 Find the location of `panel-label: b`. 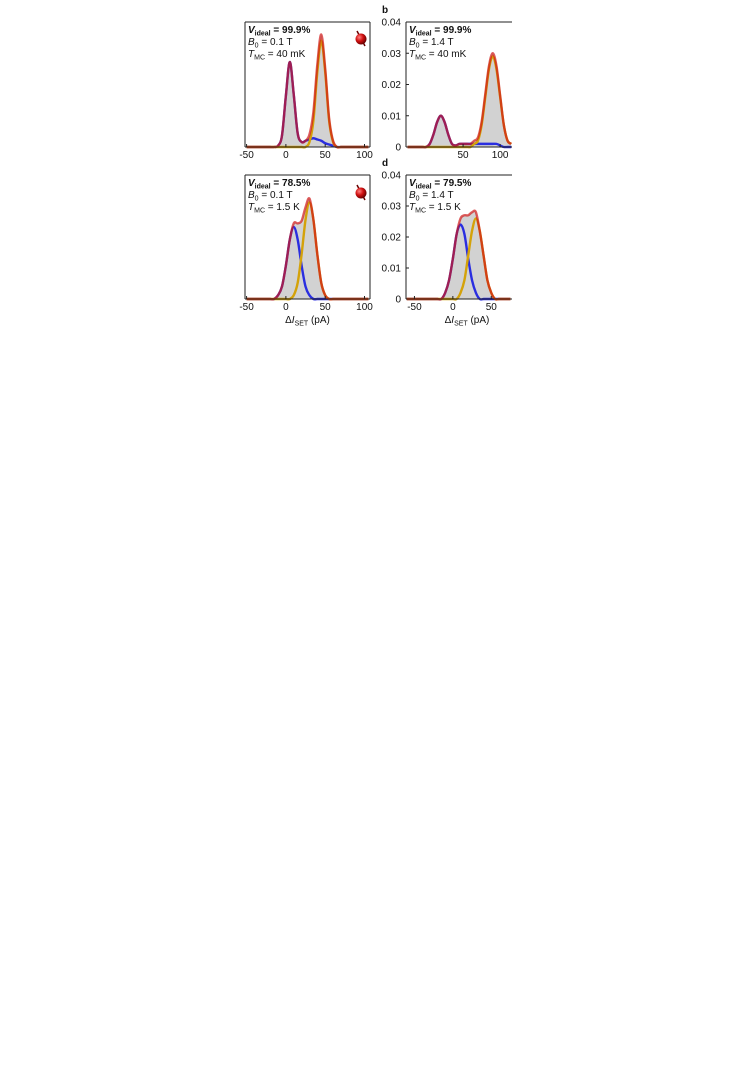

panel-label: b is located at coordinates (385, 10).